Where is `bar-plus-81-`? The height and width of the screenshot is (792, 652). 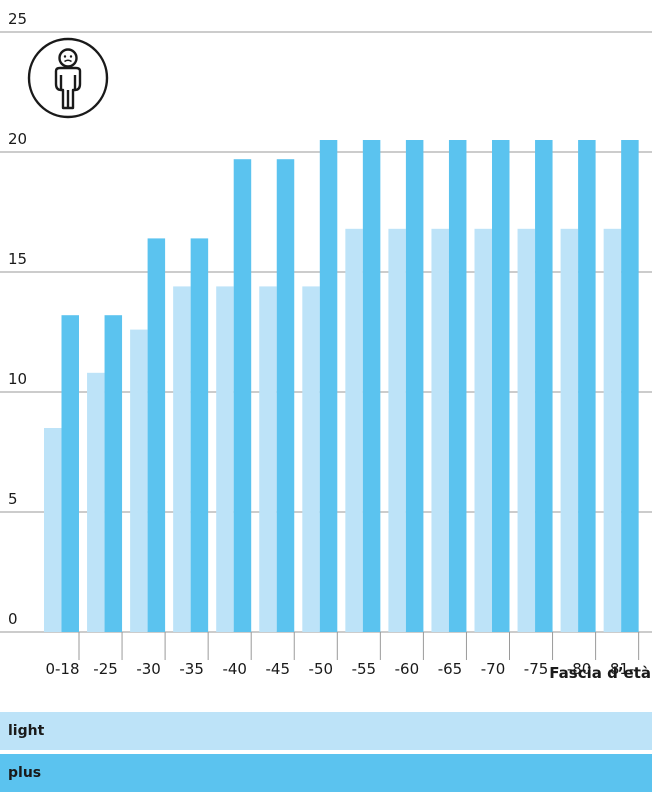 bar-plus-81- is located at coordinates (630, 386).